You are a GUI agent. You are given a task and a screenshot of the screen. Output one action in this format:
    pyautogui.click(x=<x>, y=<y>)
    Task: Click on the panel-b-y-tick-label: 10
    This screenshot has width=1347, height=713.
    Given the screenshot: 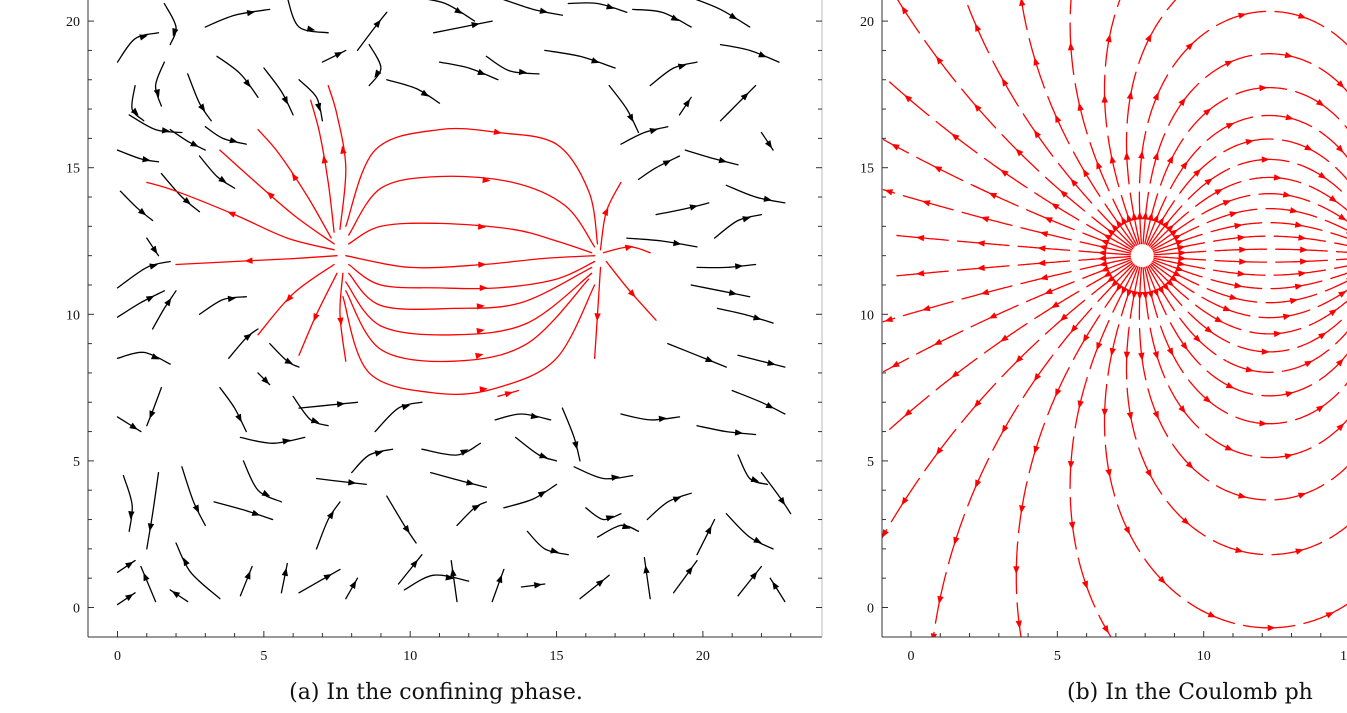 What is the action you would take?
    pyautogui.click(x=867, y=315)
    